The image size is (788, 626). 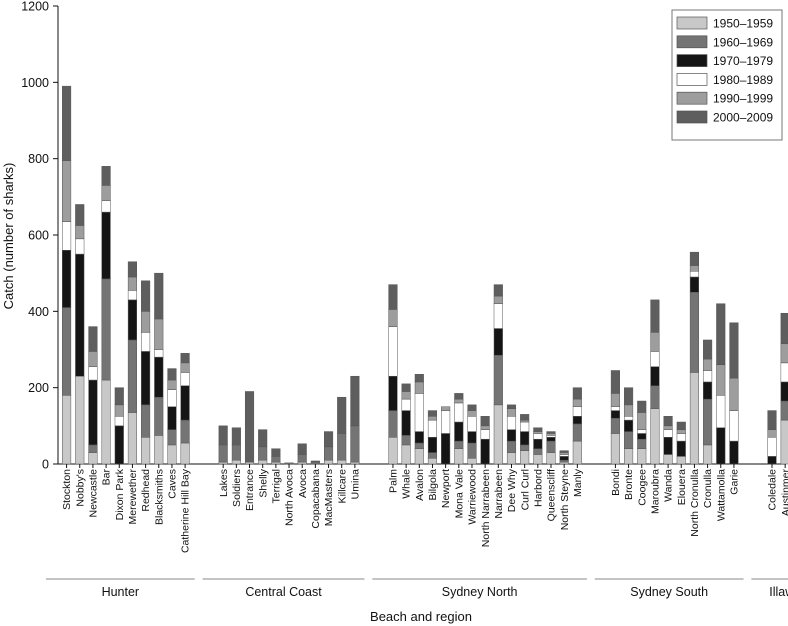 What do you see at coordinates (743, 24) in the screenshot?
I see `legend-label: 1950–1959` at bounding box center [743, 24].